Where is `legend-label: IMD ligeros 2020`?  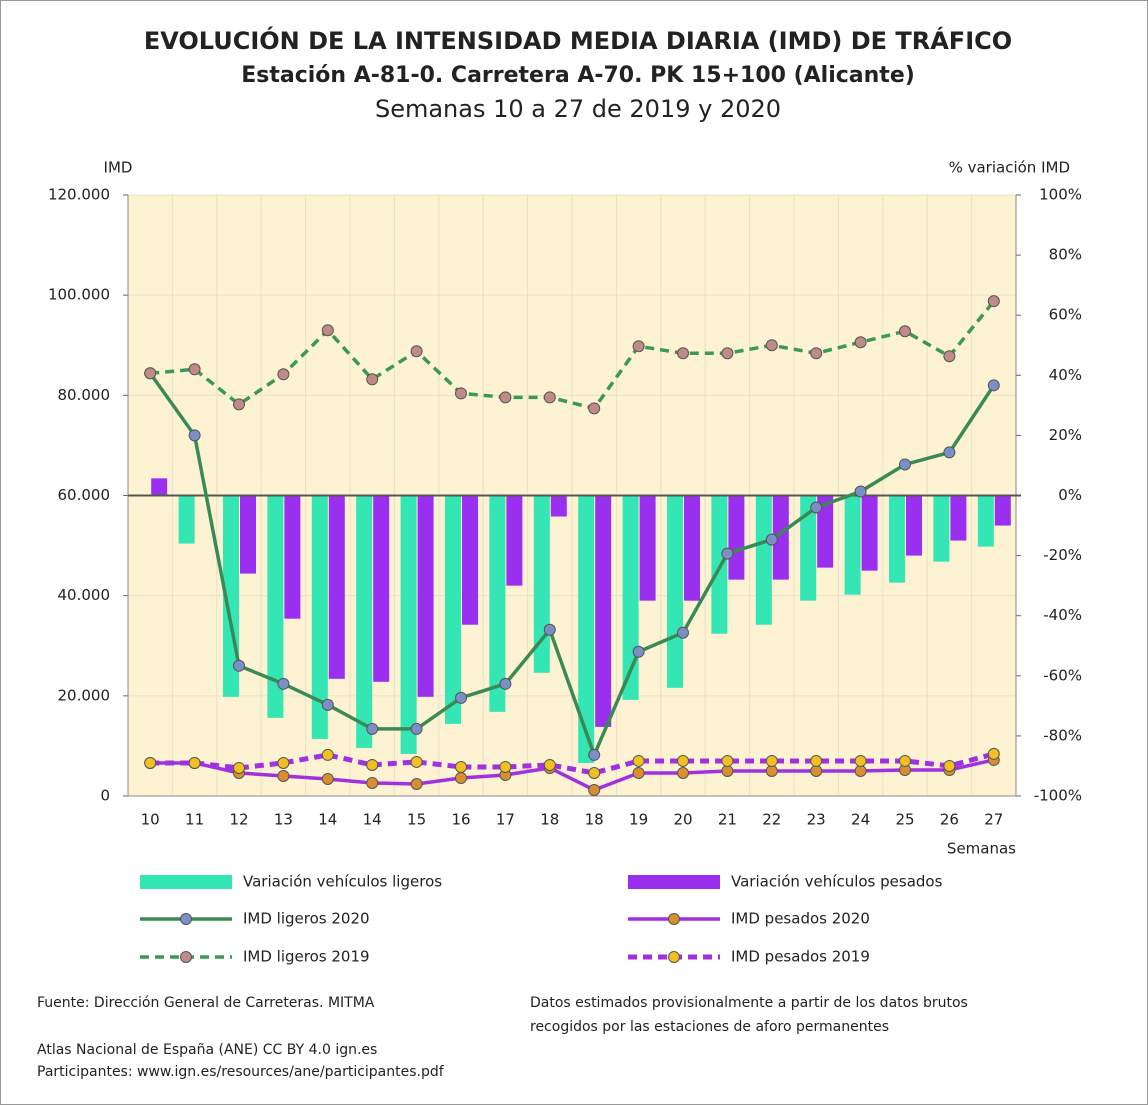 legend-label: IMD ligeros 2020 is located at coordinates (306, 919).